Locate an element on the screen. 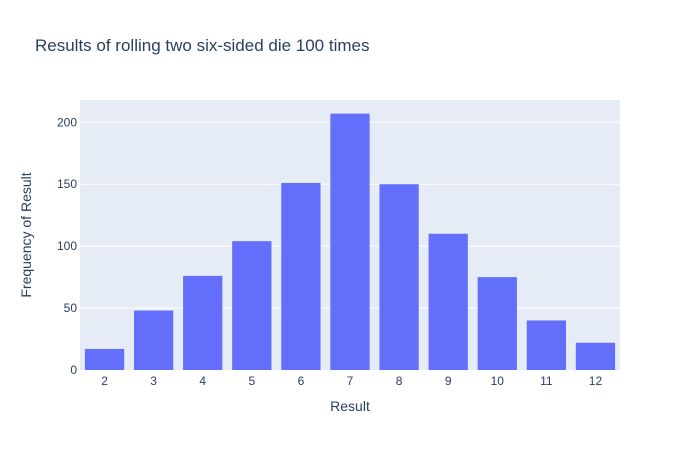  x-tick-label: 9 is located at coordinates (448, 381).